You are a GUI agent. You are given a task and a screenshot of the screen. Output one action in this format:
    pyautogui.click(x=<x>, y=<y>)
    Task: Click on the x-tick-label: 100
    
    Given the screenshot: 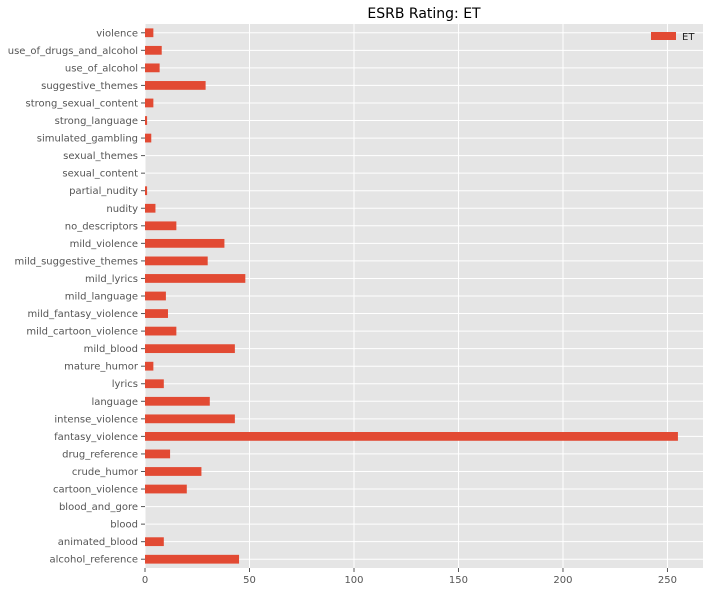 What is the action you would take?
    pyautogui.click(x=353, y=580)
    